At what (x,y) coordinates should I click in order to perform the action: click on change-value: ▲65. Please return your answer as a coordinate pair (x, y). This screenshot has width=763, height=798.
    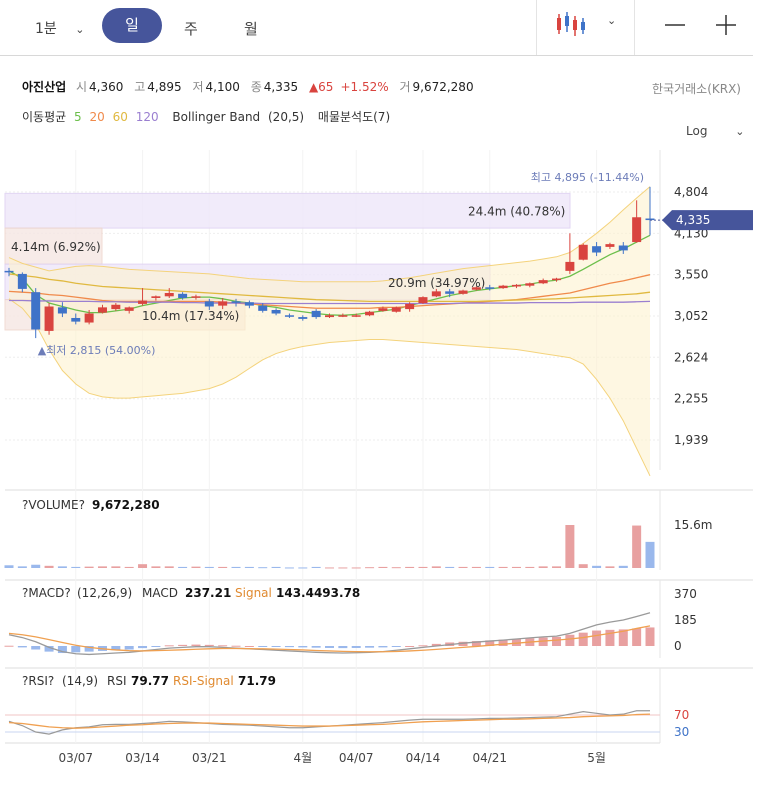
    Looking at the image, I should click on (321, 87).